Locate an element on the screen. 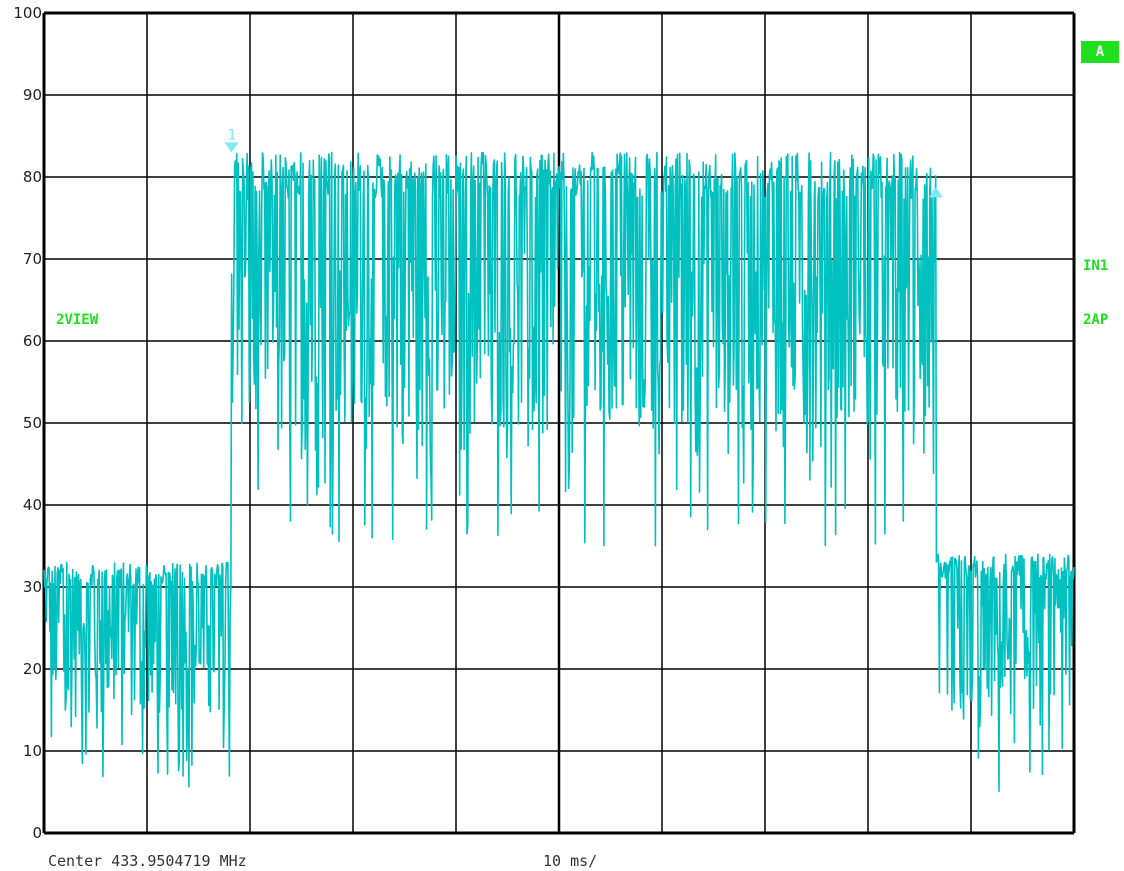 This screenshot has width=1124, height=871. sweep-time-label: 10 ms/ is located at coordinates (570, 861).